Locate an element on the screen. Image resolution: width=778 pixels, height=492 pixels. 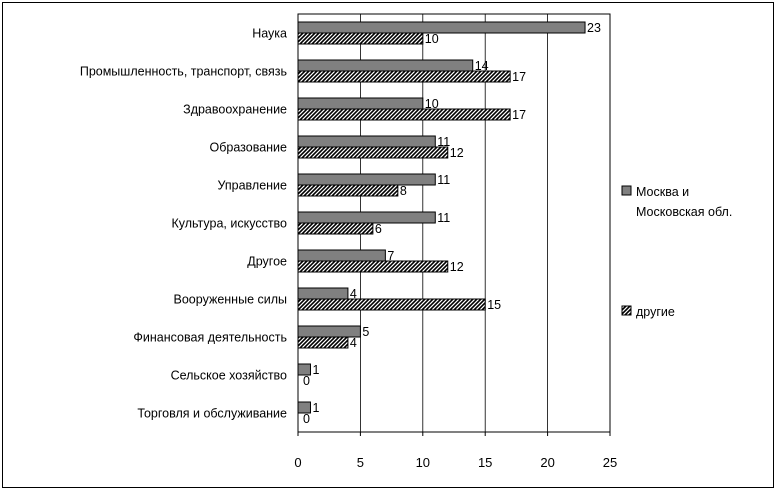
data-label: 7 is located at coordinates (390, 256).